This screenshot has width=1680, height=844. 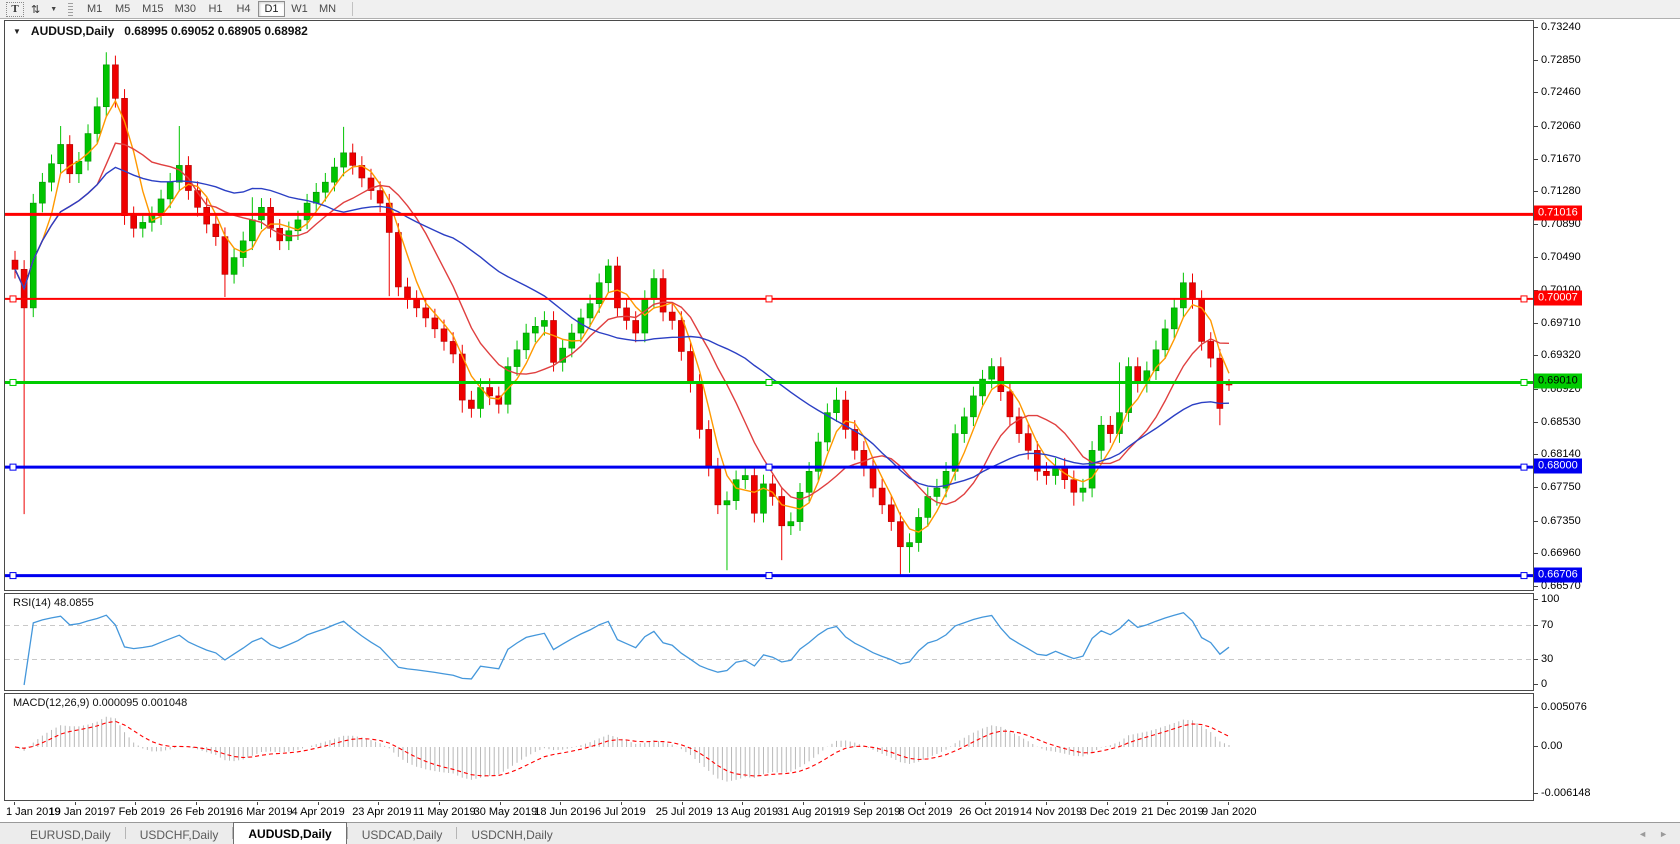 What do you see at coordinates (1561, 585) in the screenshot?
I see `price-tick-label: 0.66570` at bounding box center [1561, 585].